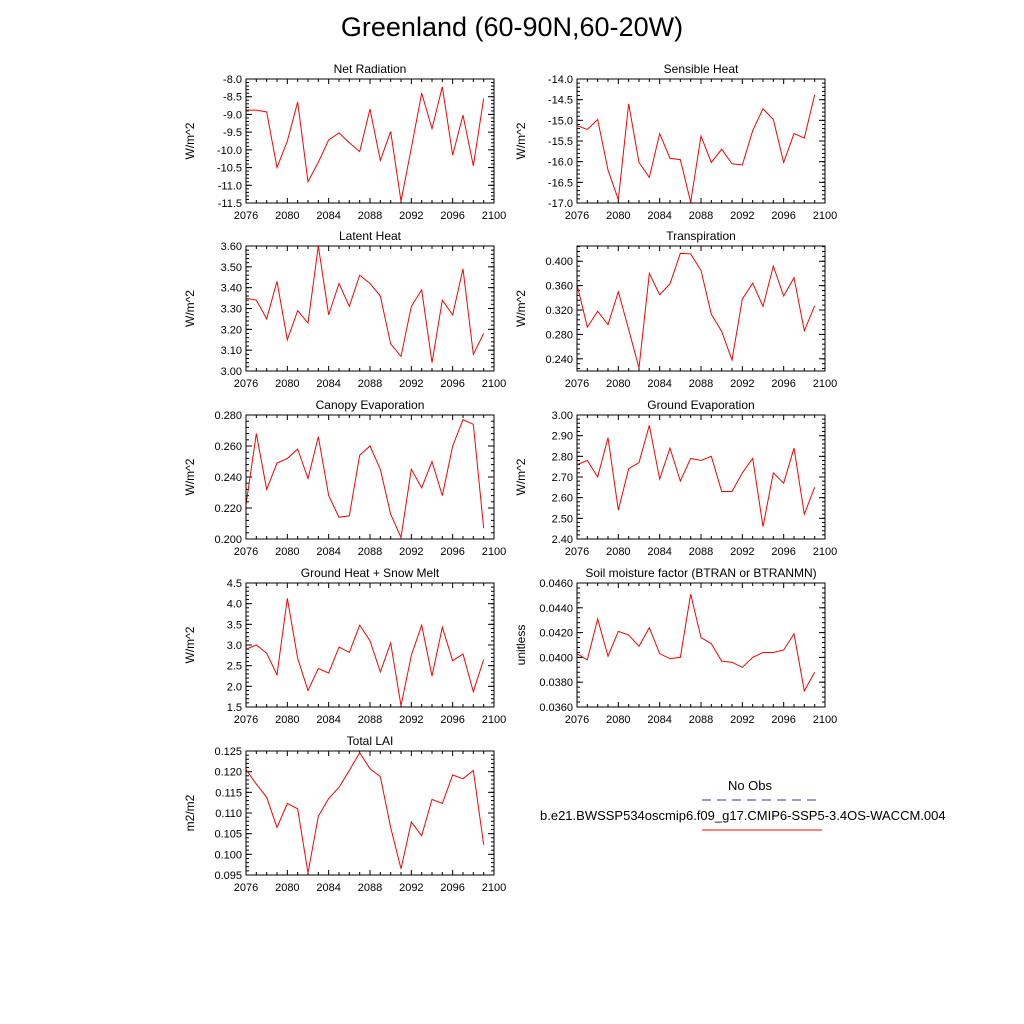 Image resolution: width=1024 pixels, height=1024 pixels. I want to click on y-tick-label: 3.60, so click(231, 247).